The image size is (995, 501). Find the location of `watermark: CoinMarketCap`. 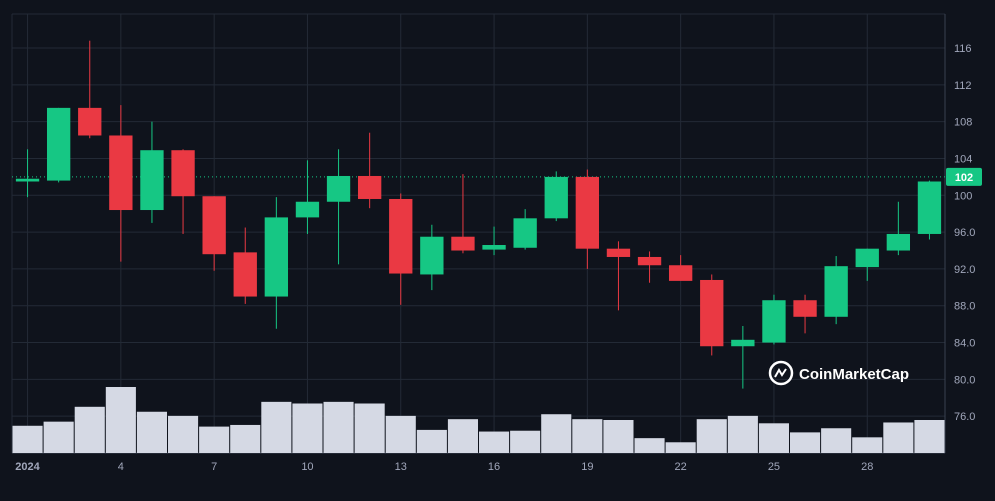

watermark: CoinMarketCap is located at coordinates (838, 373).